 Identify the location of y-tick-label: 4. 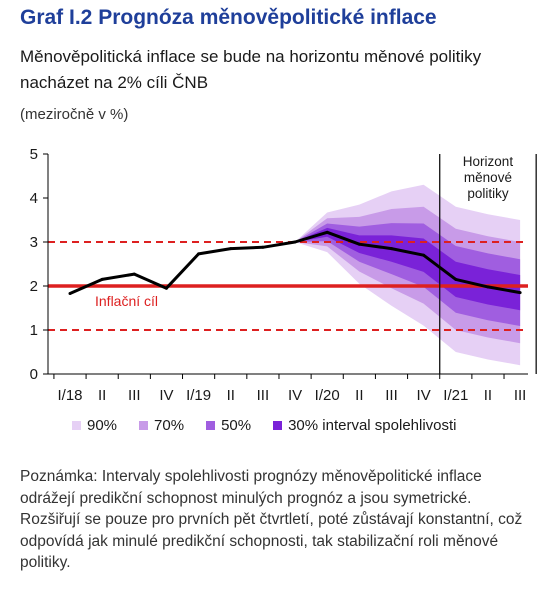
(34, 198).